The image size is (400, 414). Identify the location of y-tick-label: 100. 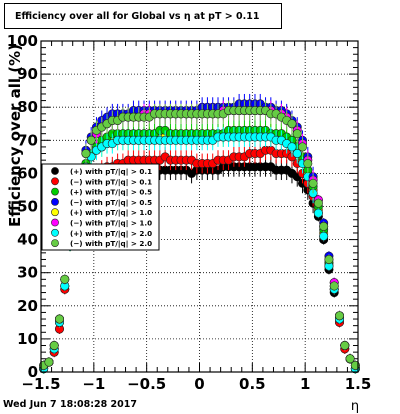
(22, 41).